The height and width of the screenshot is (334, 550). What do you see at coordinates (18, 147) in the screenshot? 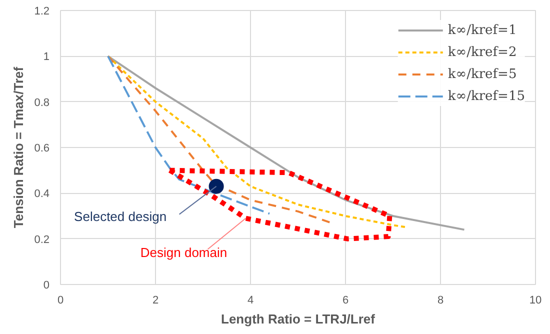
I see `y-axis-title: Tension Ratio = Tmax/Tref` at bounding box center [18, 147].